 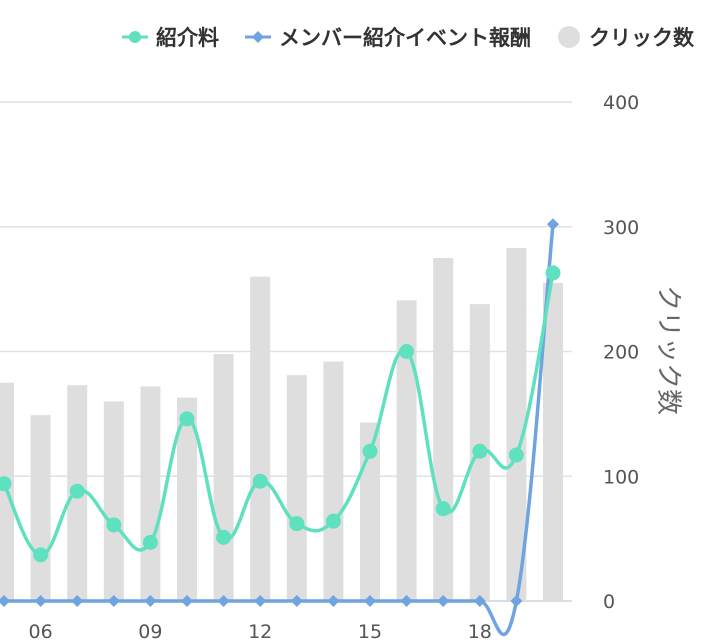 I want to click on y-tick-label: 300, so click(x=621, y=228).